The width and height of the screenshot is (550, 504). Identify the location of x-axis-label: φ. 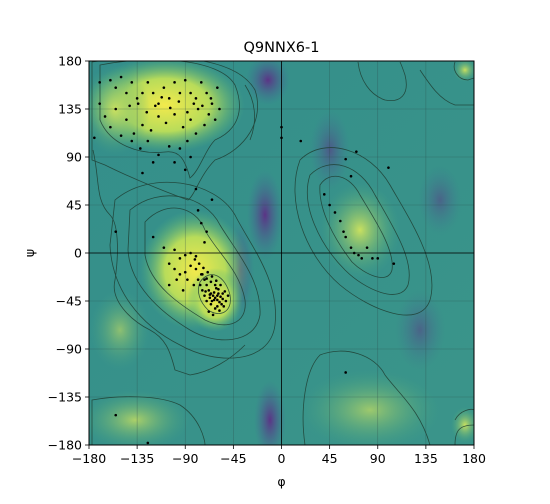
(281, 481).